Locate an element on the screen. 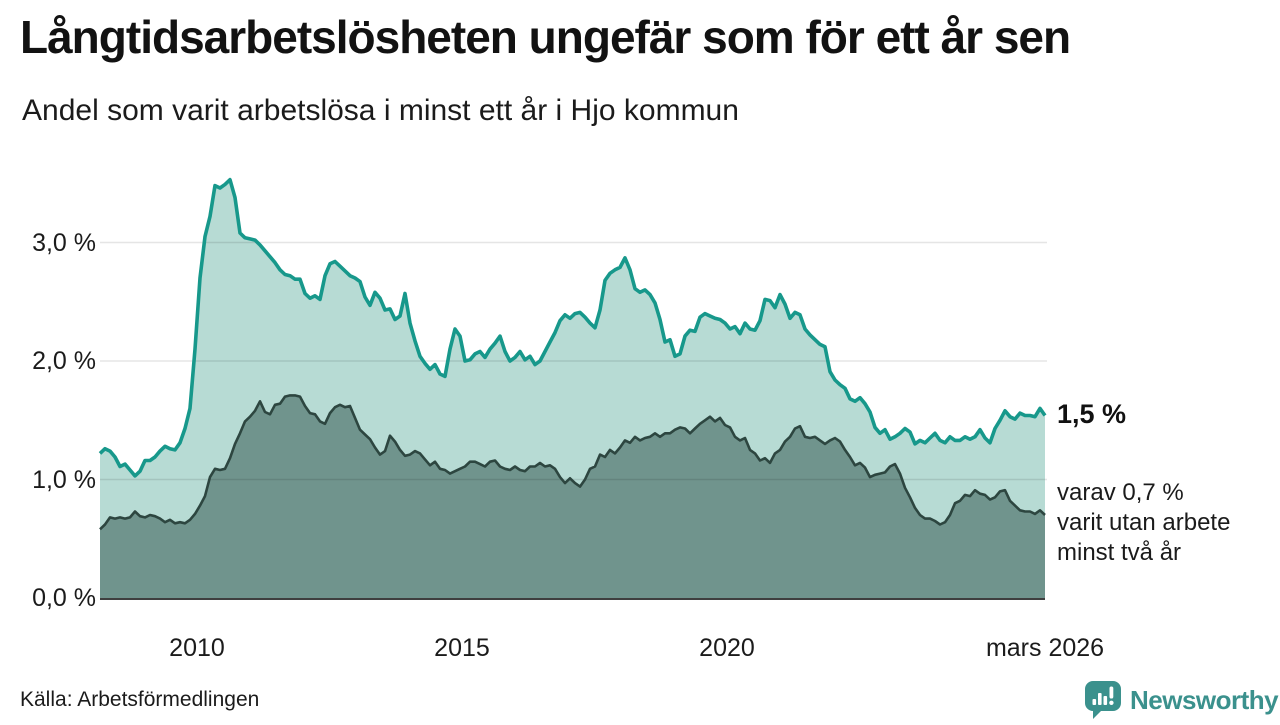  end-note-line-3: minst två år is located at coordinates (1119, 553).